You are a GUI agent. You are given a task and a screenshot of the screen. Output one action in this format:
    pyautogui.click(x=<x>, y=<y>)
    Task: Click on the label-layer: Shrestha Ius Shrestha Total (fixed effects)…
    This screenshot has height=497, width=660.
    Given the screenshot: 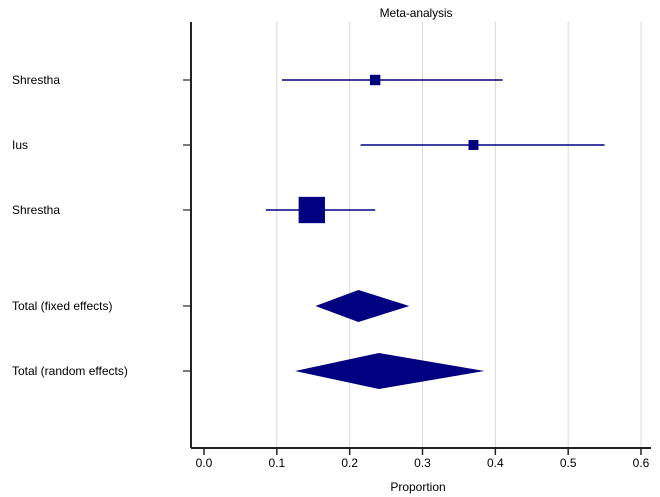 What is the action you would take?
    pyautogui.click(x=70, y=225)
    